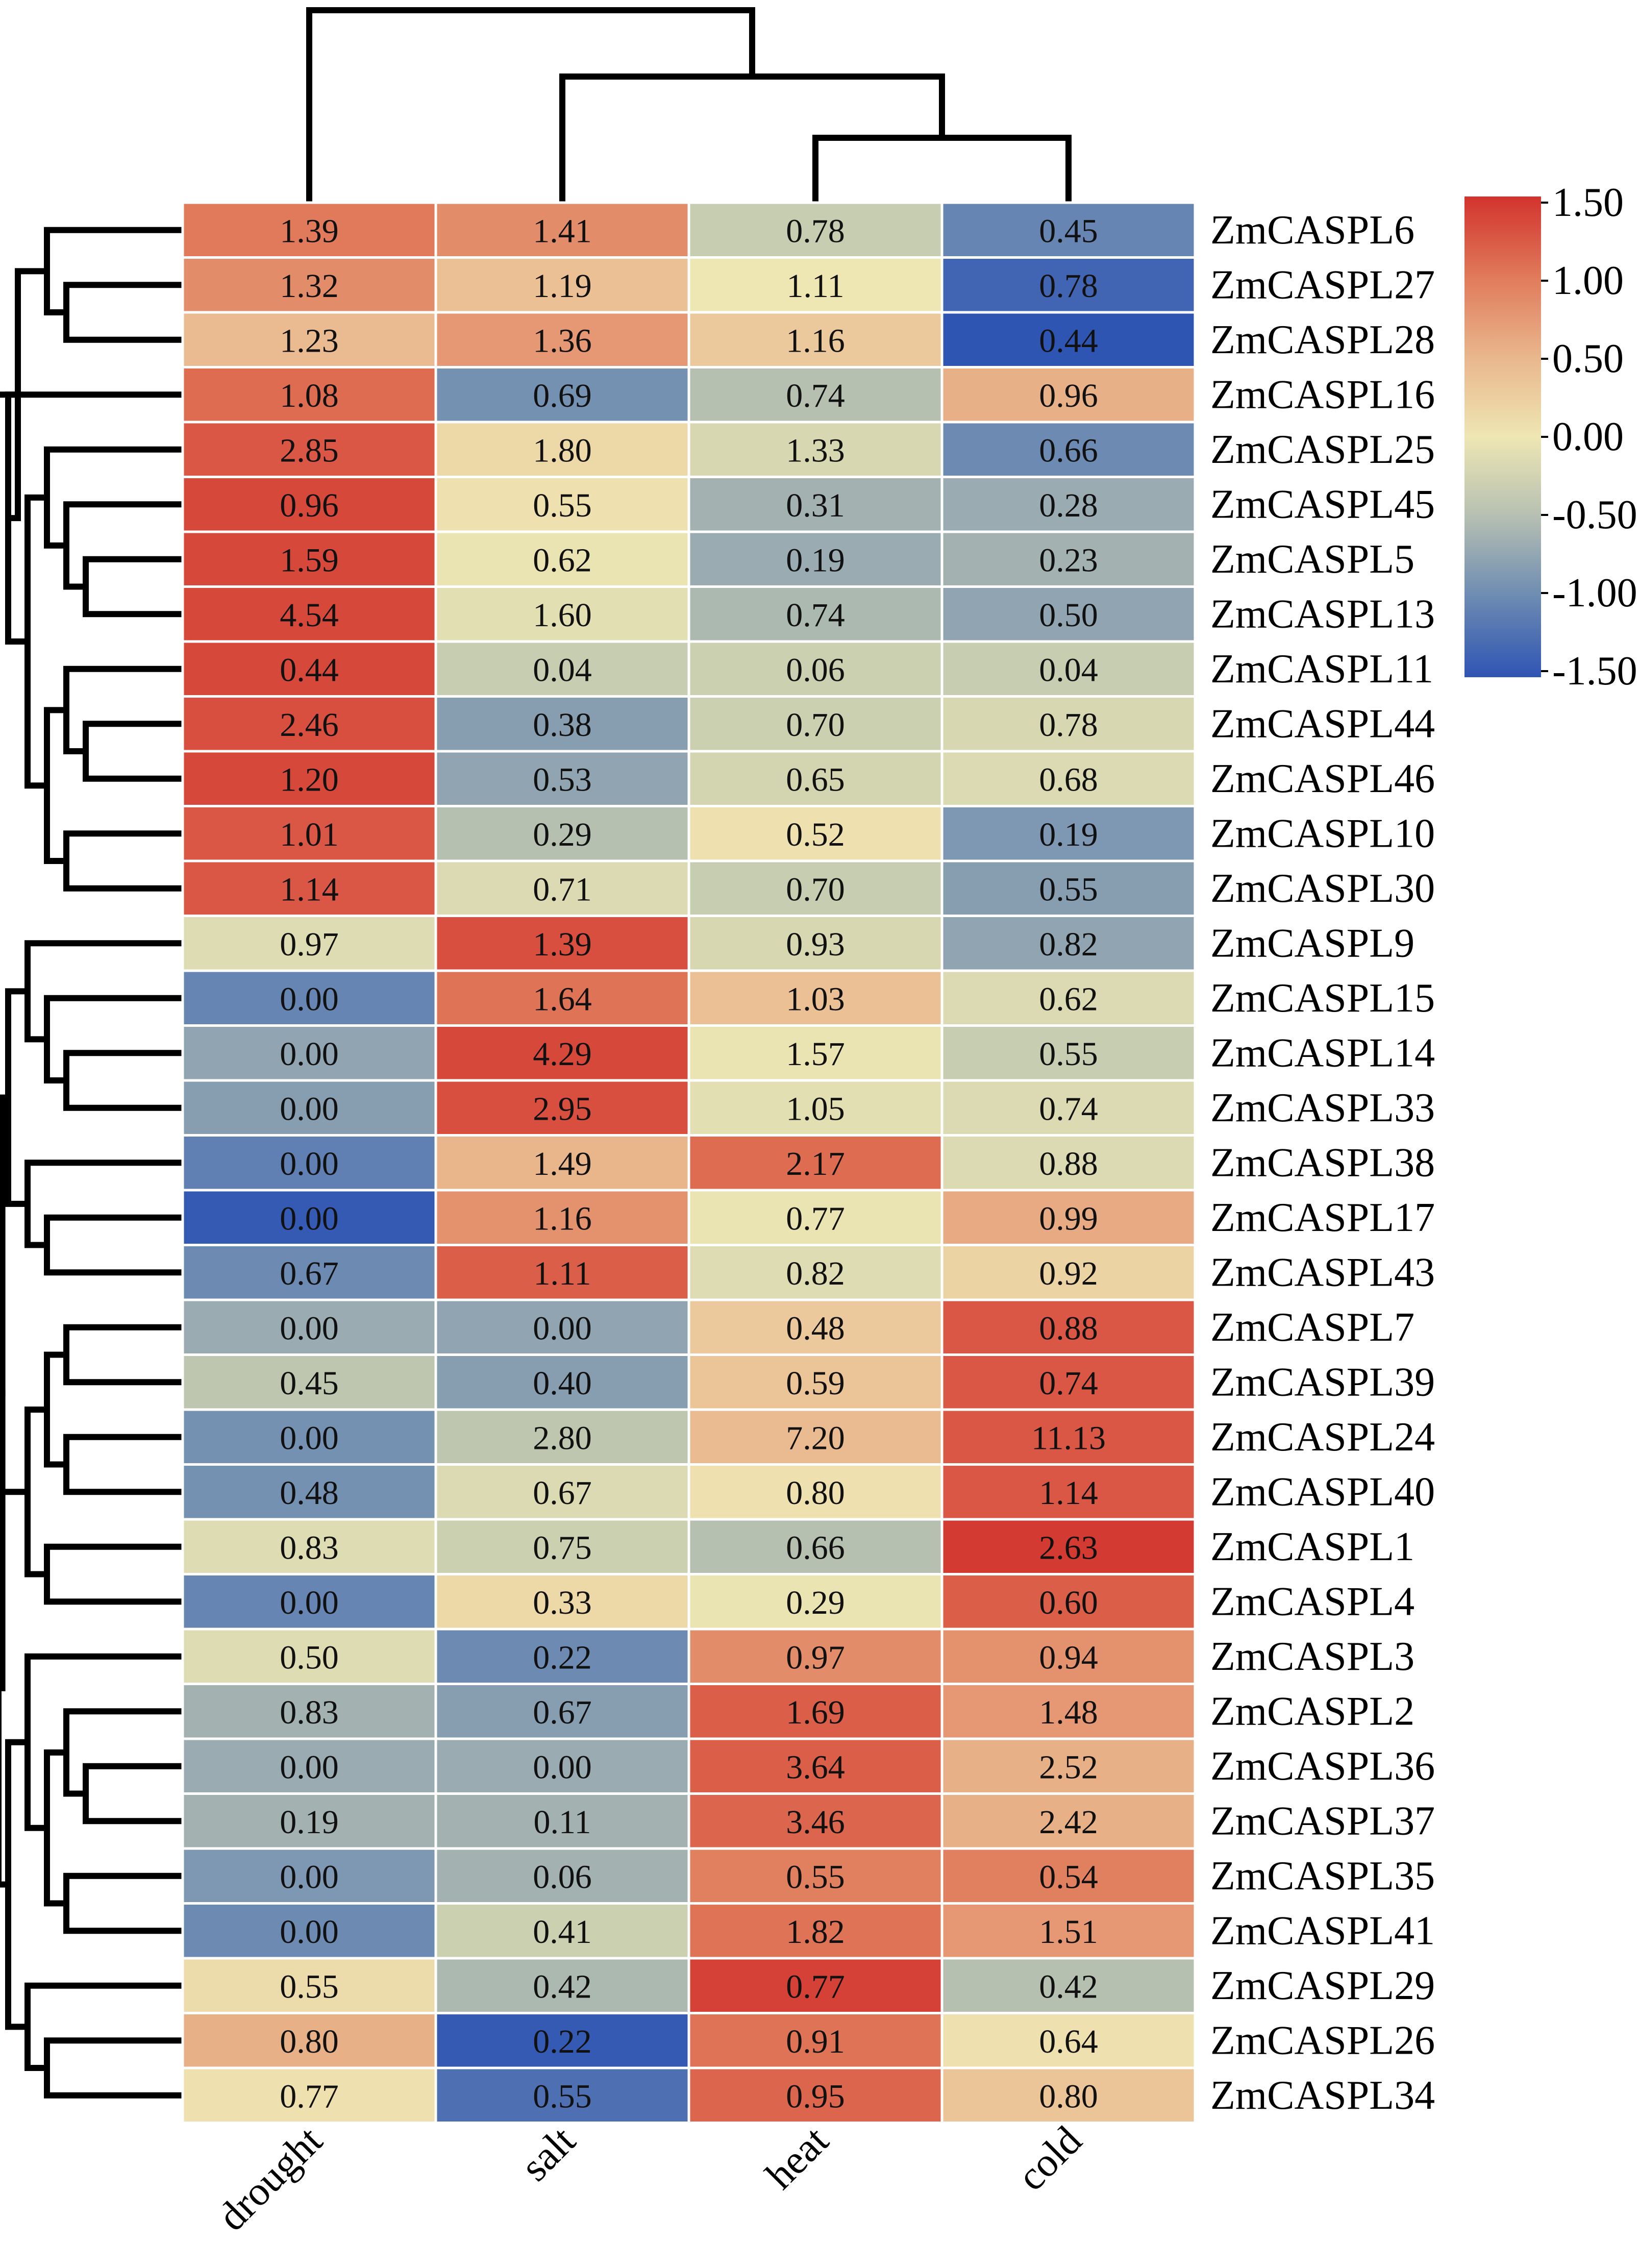  Describe the element at coordinates (1323, 394) in the screenshot. I see `row-label: ZmCASPL16` at that location.